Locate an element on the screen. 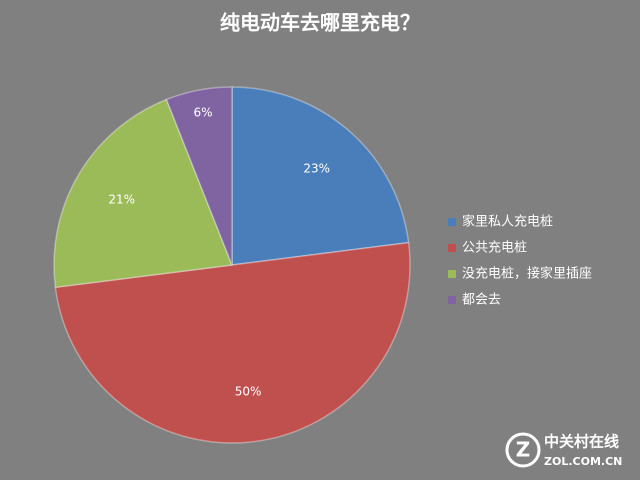 This screenshot has width=640, height=480. data-label: 50% is located at coordinates (248, 392).